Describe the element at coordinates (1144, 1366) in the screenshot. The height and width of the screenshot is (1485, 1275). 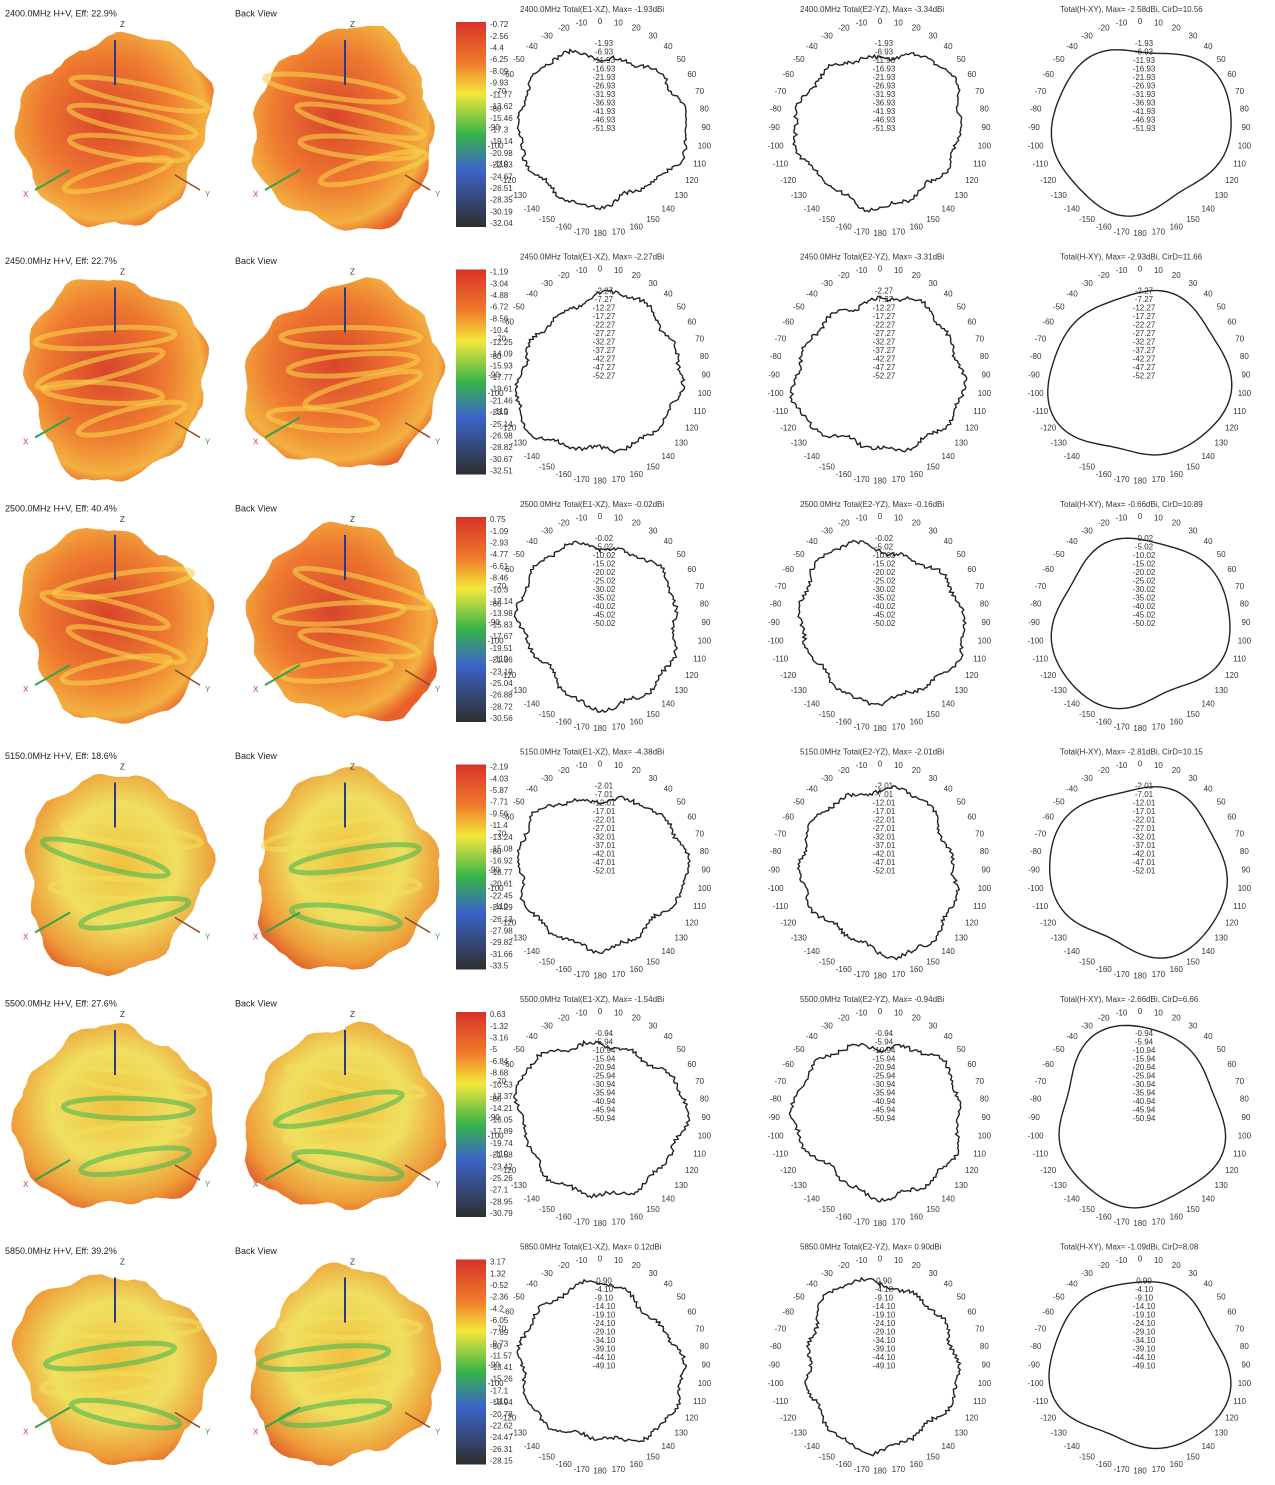
I see `ring-label: -49.10` at that location.